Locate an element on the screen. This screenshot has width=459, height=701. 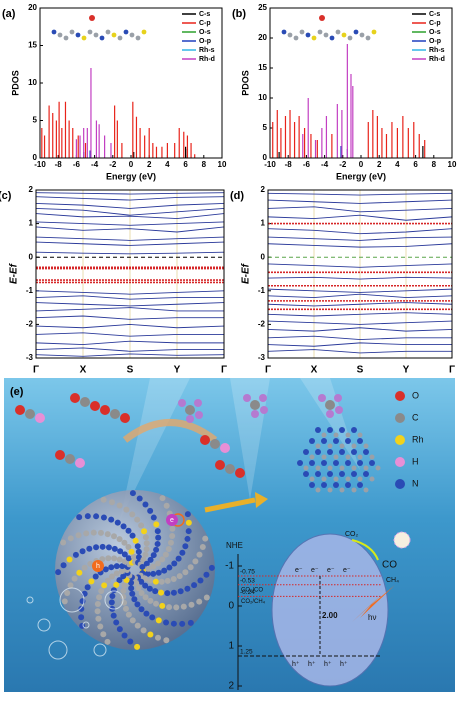
x-tick-label: 4 is located at coordinates (167, 164).